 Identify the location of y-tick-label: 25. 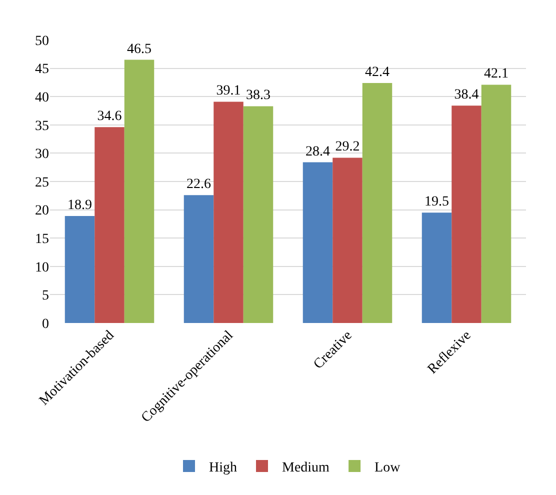
(42, 182).